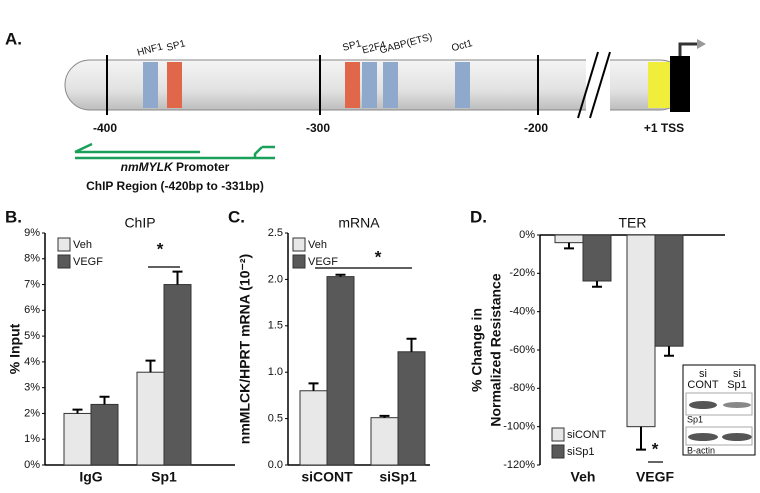 Image resolution: width=760 pixels, height=493 pixels. I want to click on y-tick-label: 2.0, so click(275, 279).